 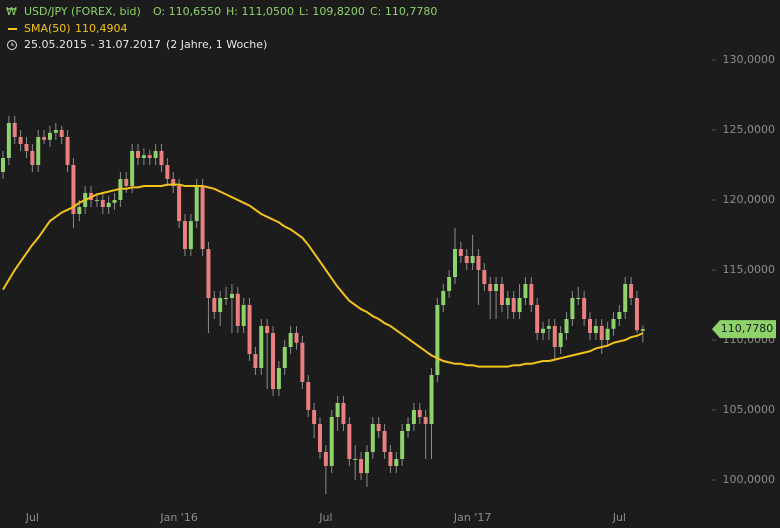 I want to click on ohlc-label: O: 110,6550, so click(x=187, y=11).